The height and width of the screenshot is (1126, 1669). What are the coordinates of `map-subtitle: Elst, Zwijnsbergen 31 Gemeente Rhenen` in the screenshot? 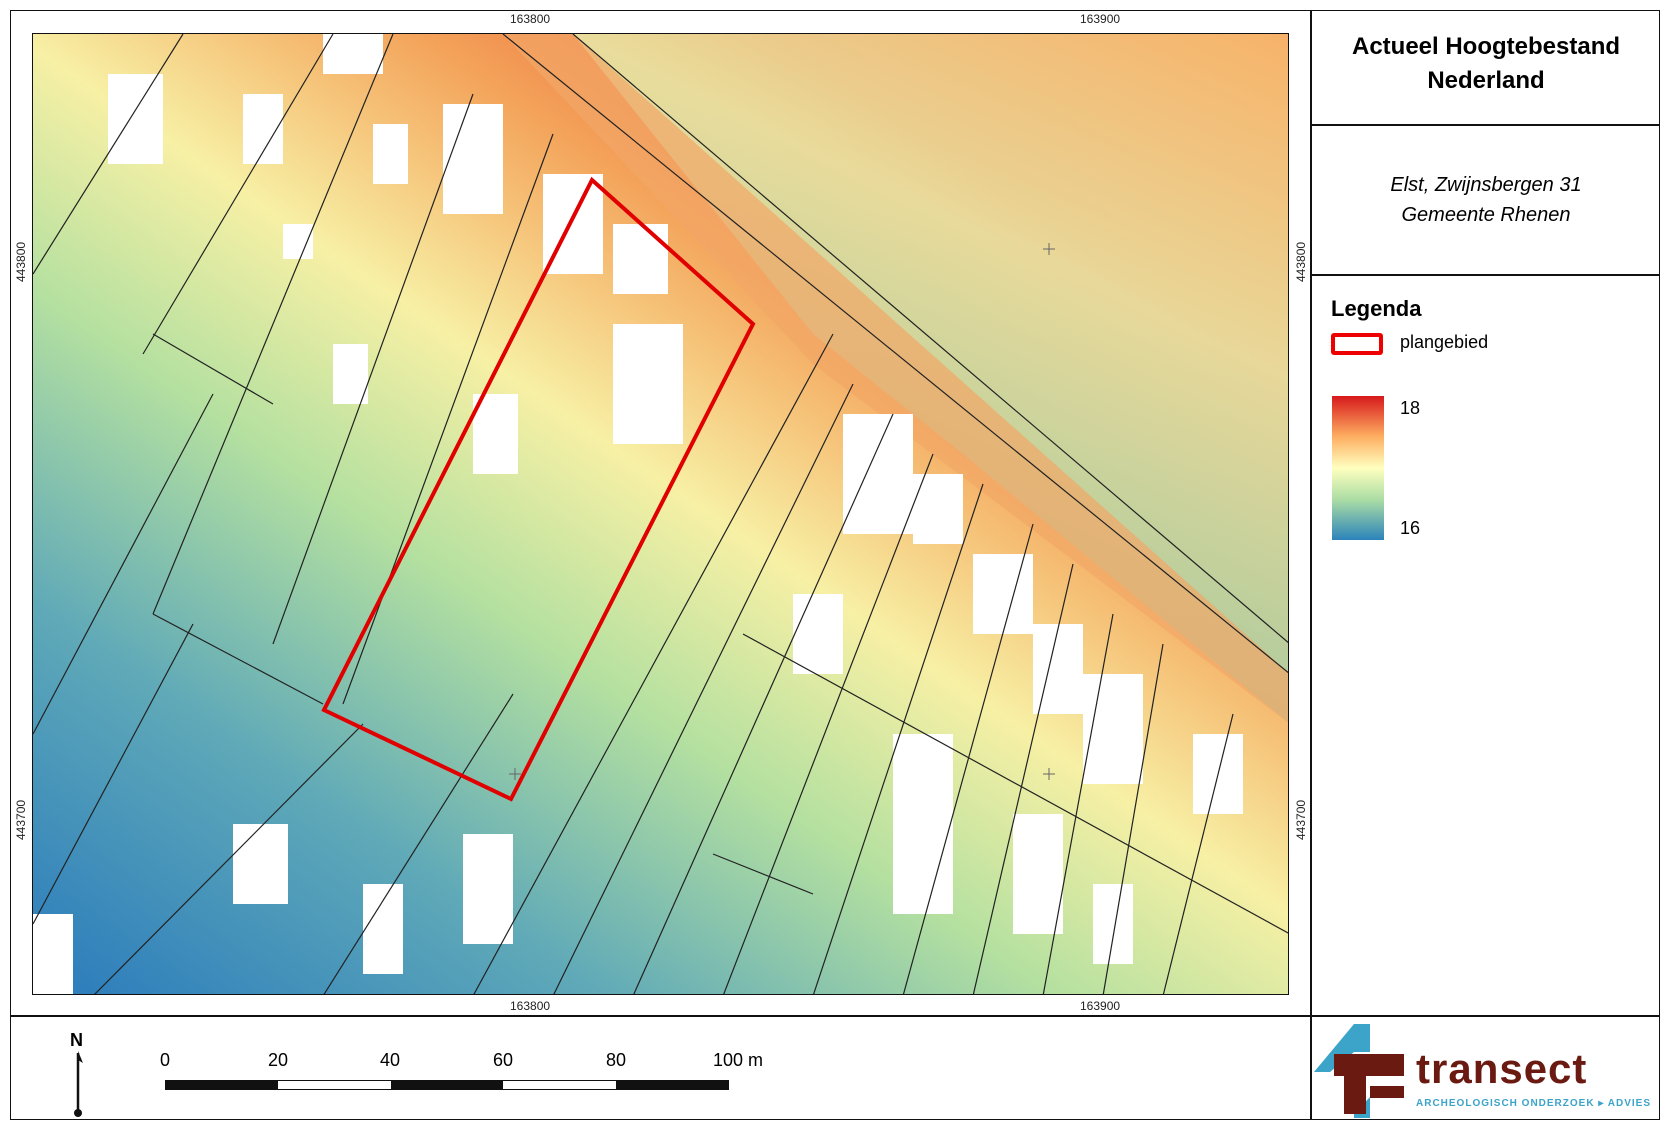 It's located at (1486, 200).